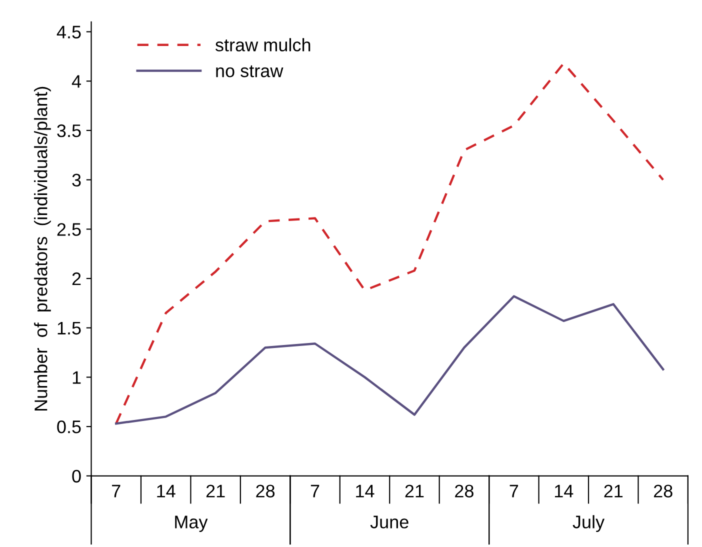  What do you see at coordinates (76, 476) in the screenshot?
I see `y-tick-label: 0` at bounding box center [76, 476].